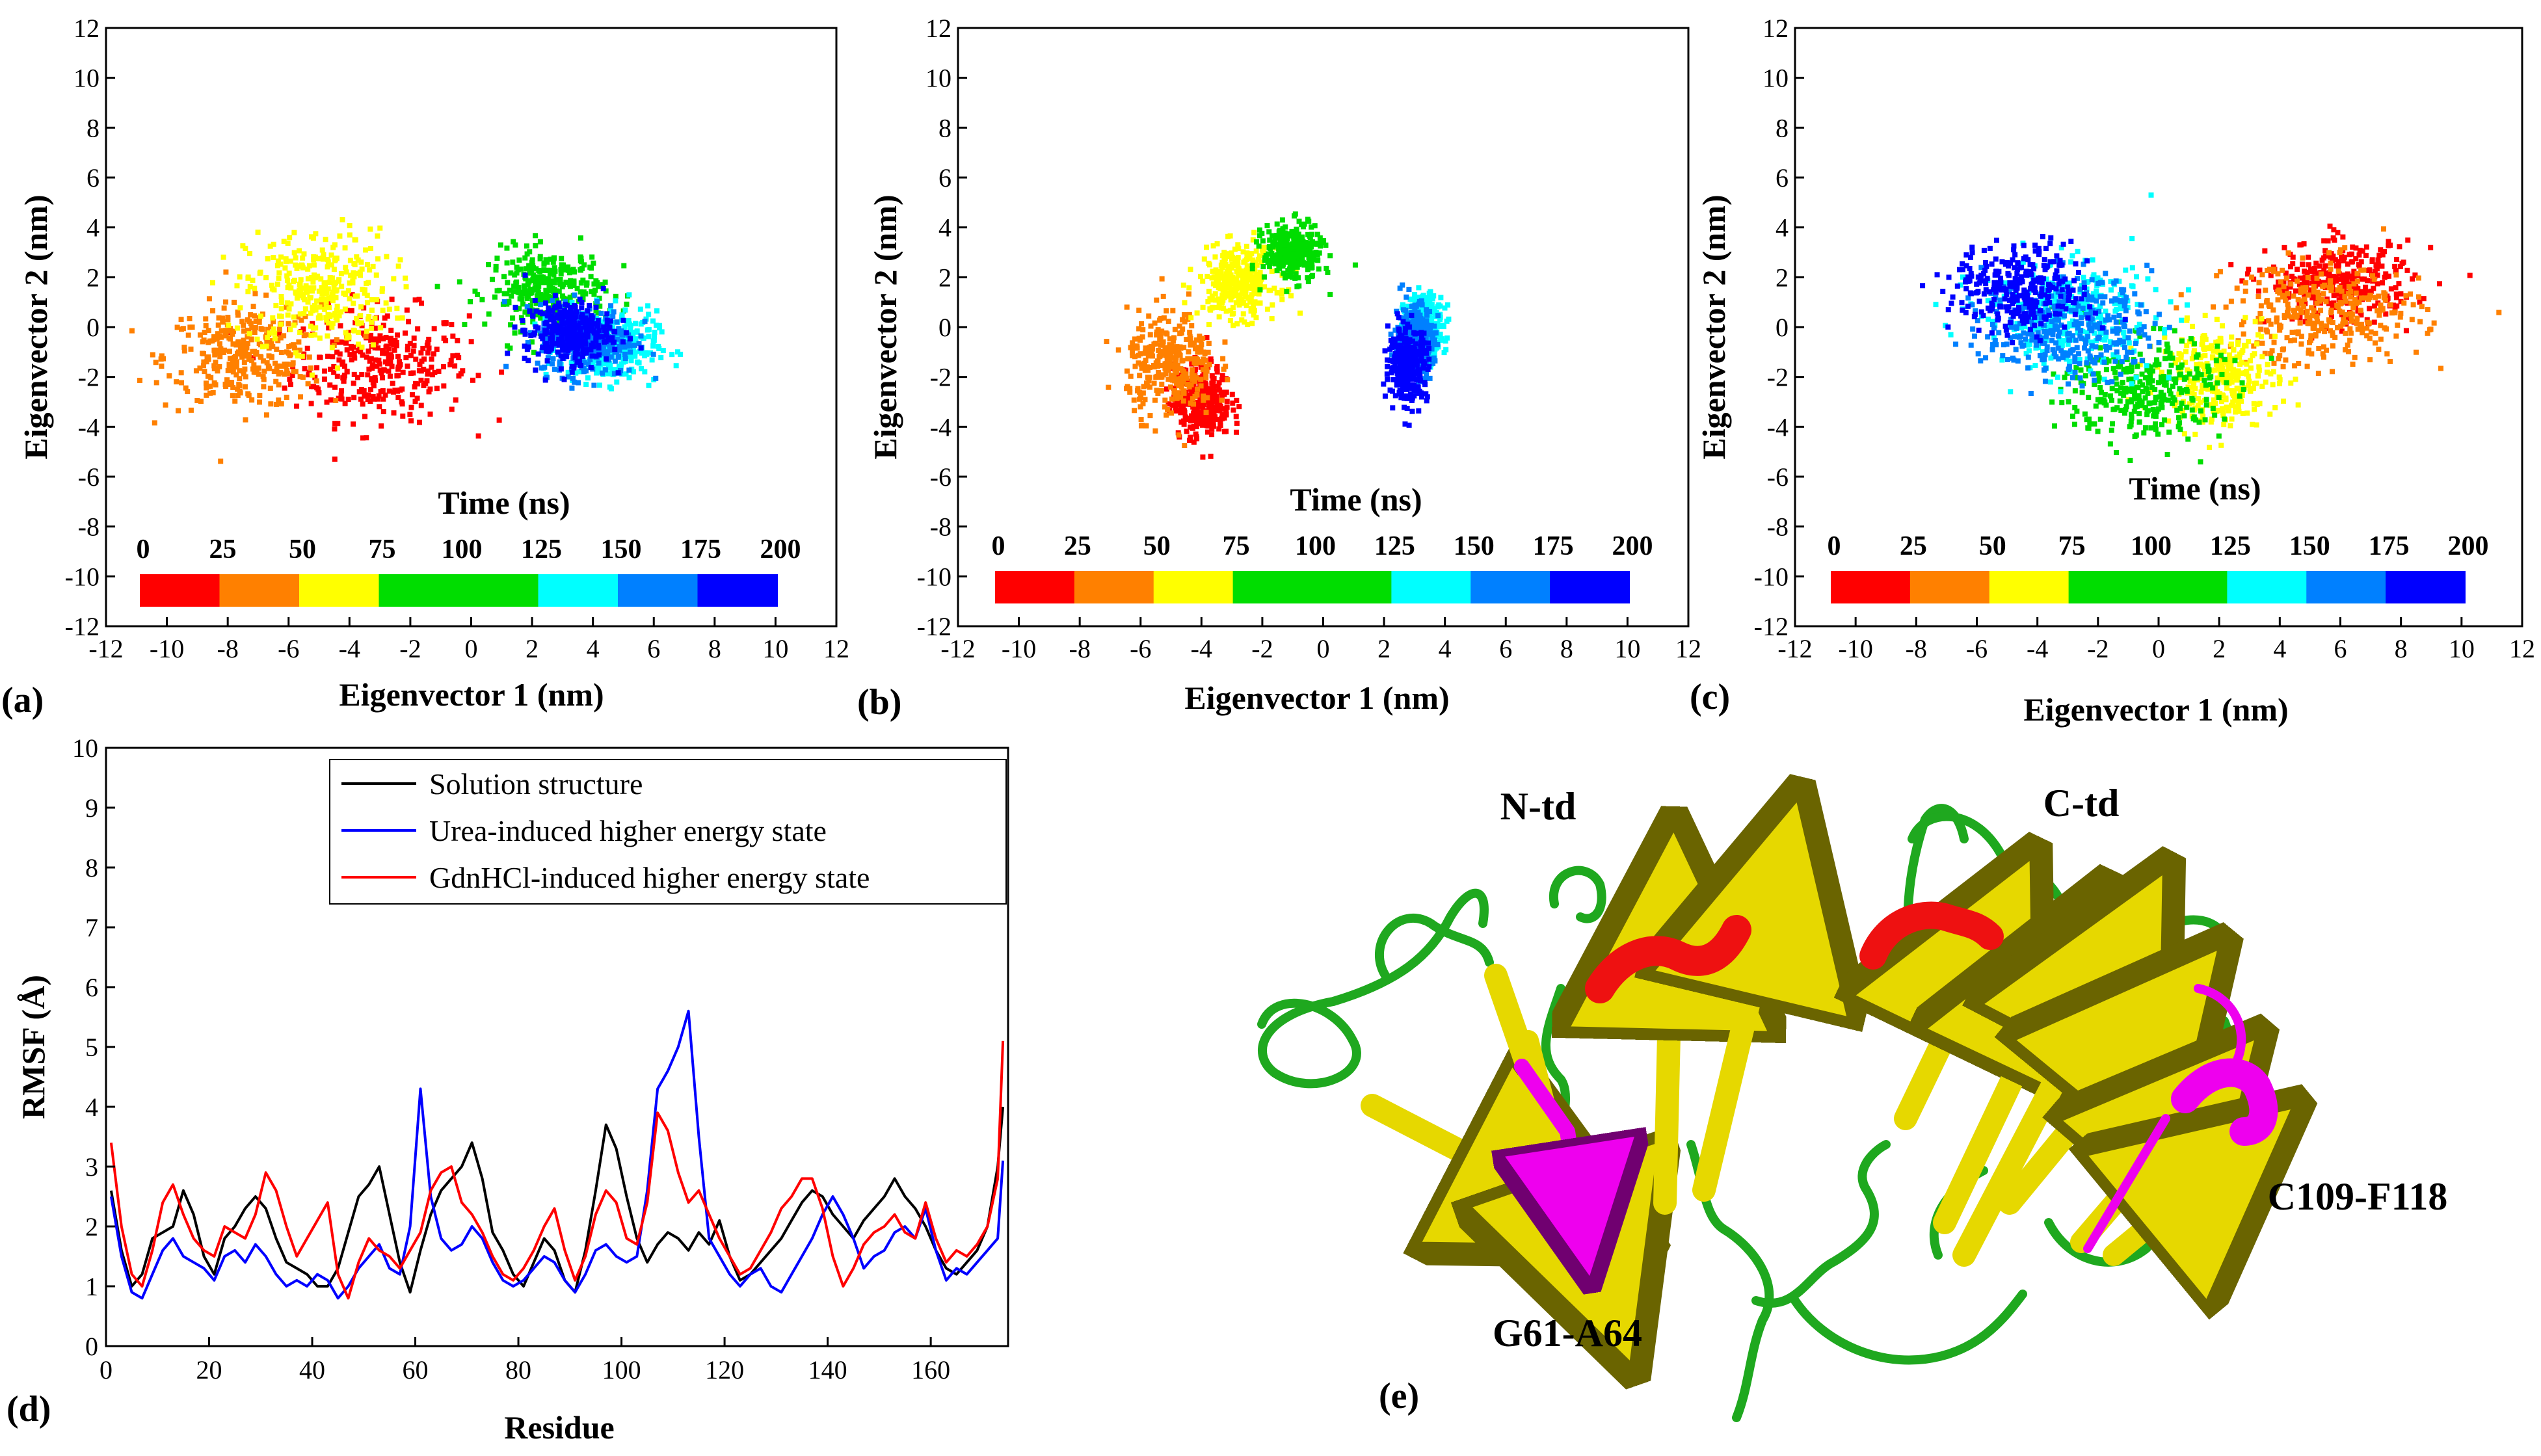 This screenshot has width=2541, height=1456. I want to click on x-tick-label: 10, so click(1627, 649).